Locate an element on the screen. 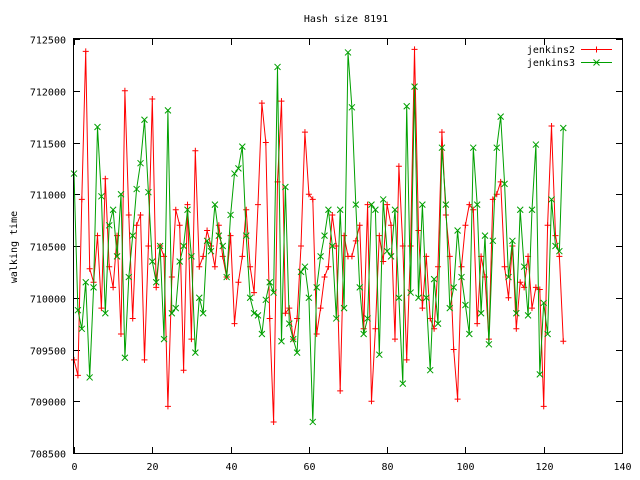  y-tick-label: 709000 is located at coordinates (48, 403).